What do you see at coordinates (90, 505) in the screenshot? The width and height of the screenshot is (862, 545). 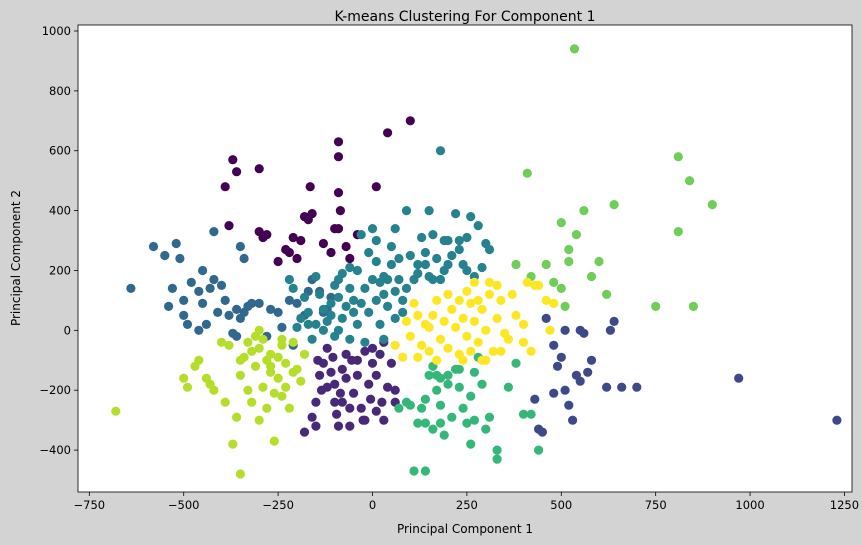 I see `x-tick-label: −750` at bounding box center [90, 505].